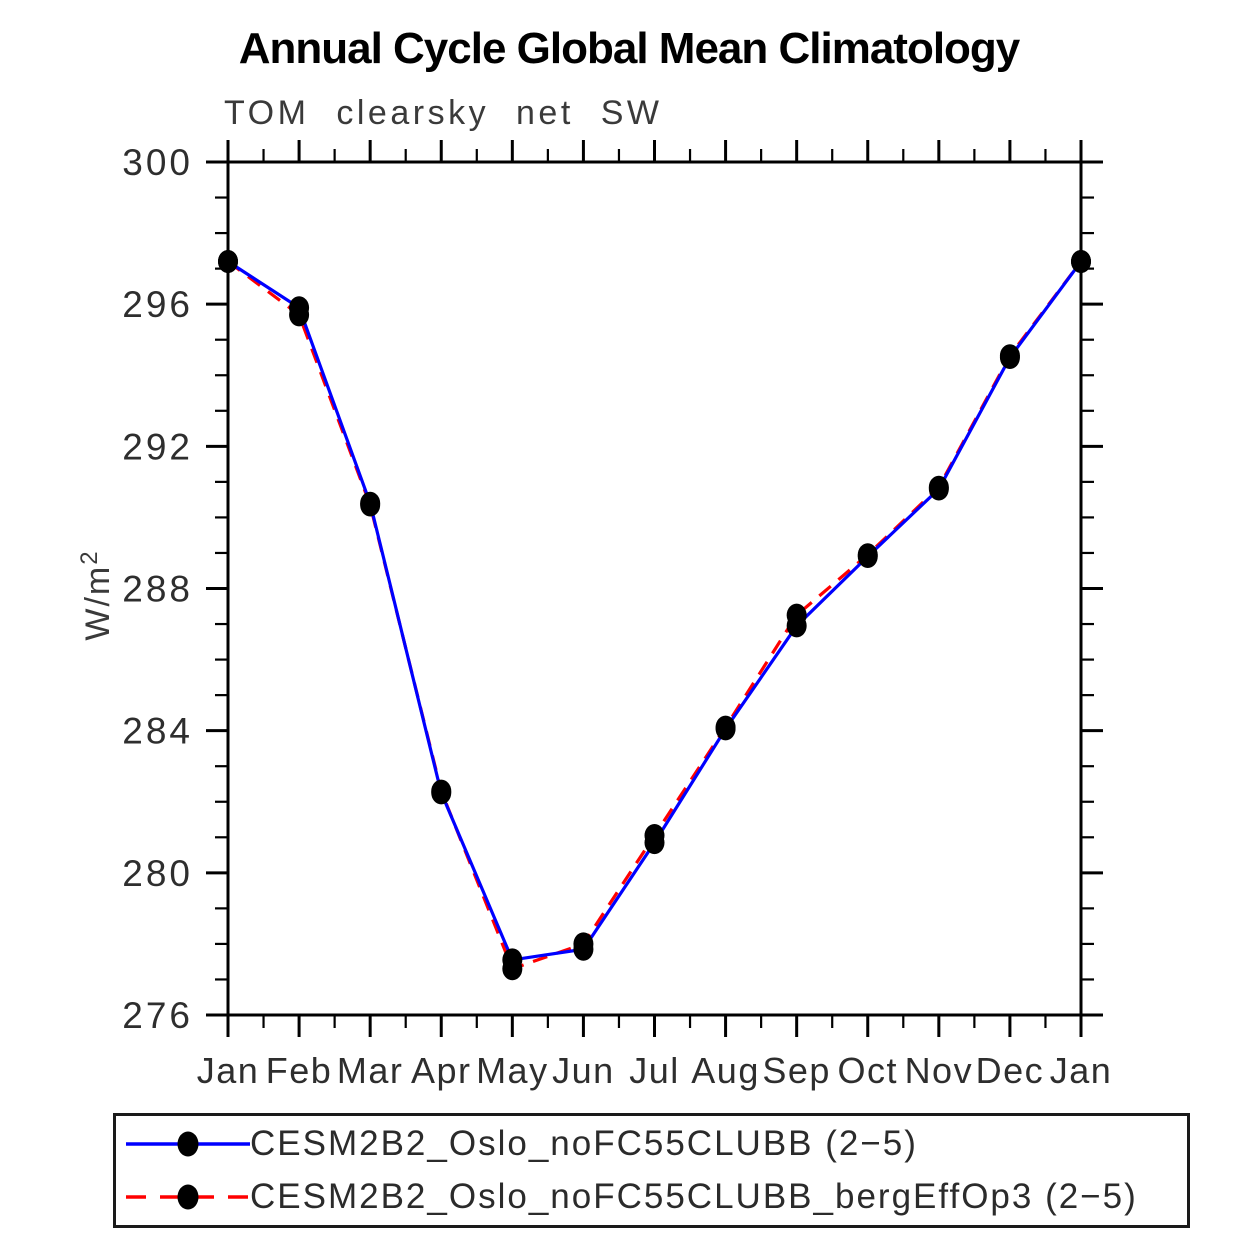  What do you see at coordinates (867, 1070) in the screenshot?
I see `x-tick-label: Oct` at bounding box center [867, 1070].